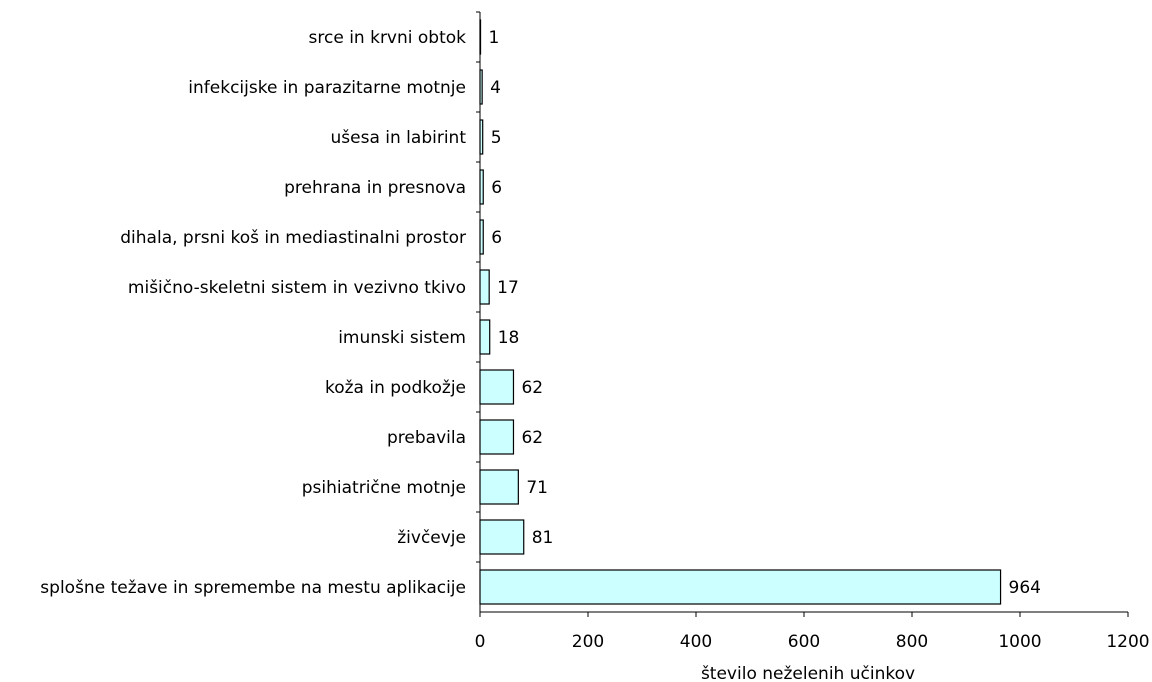  I want to click on category-label: prebavila, so click(426, 438).